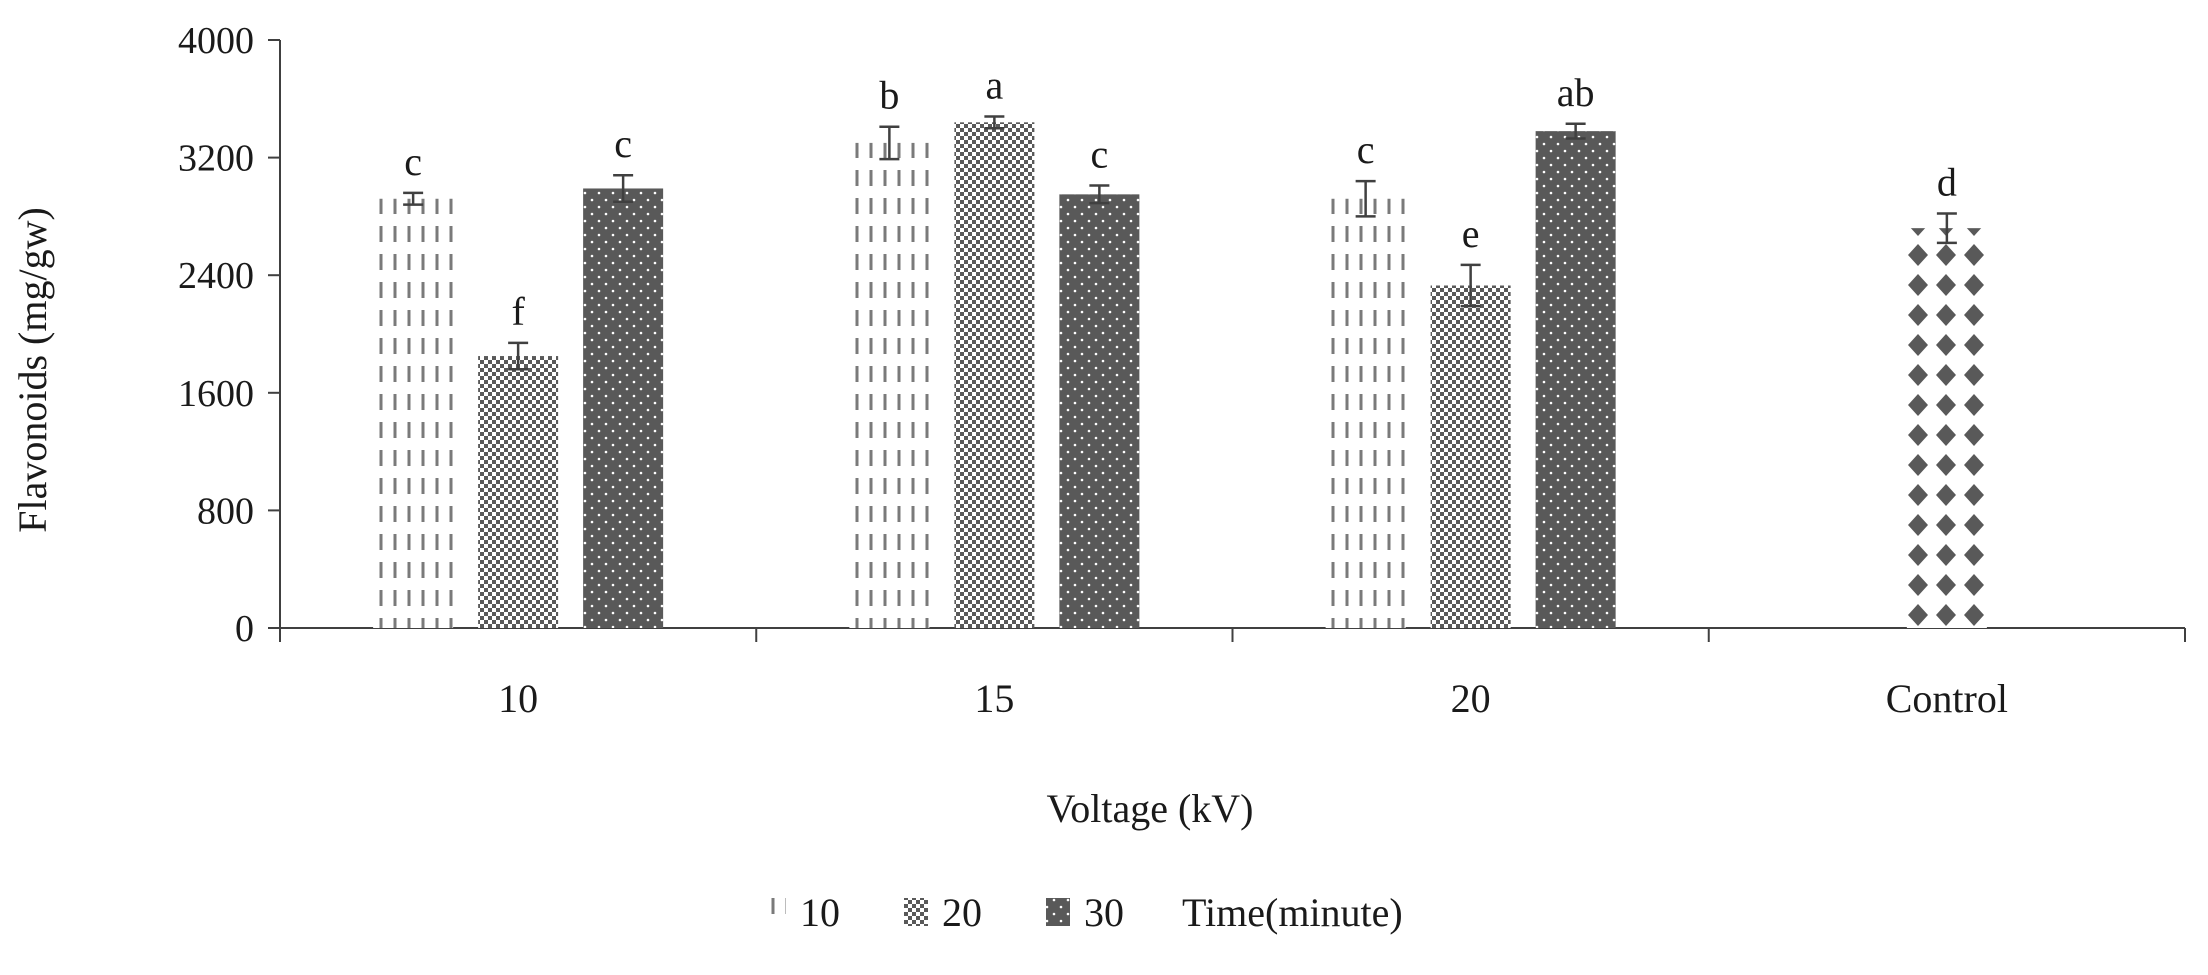 The image size is (2208, 975). I want to click on y-axis-label: Flavonoids (mg/gw), so click(32, 370).